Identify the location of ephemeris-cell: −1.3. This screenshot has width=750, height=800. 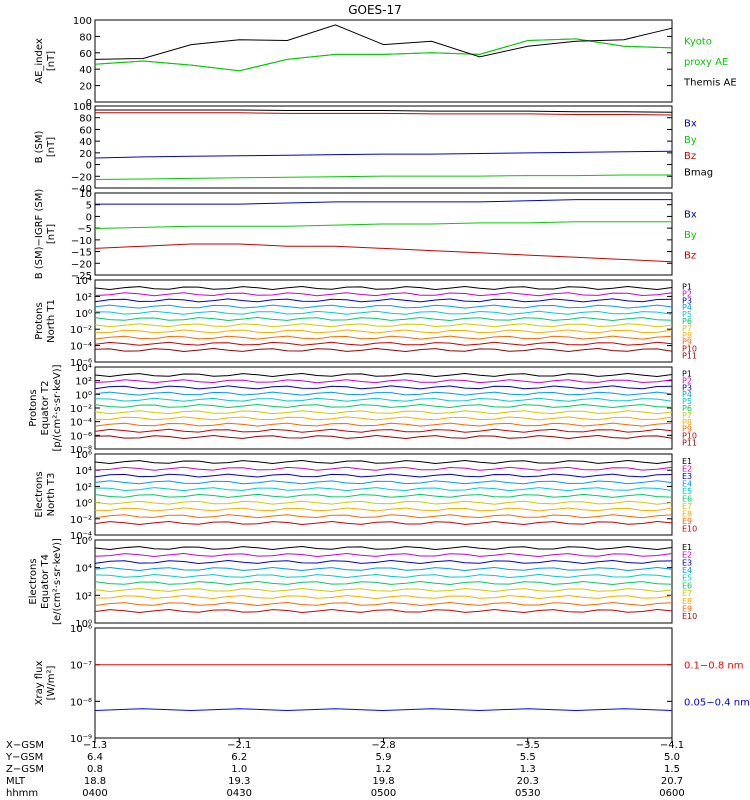
(95, 745).